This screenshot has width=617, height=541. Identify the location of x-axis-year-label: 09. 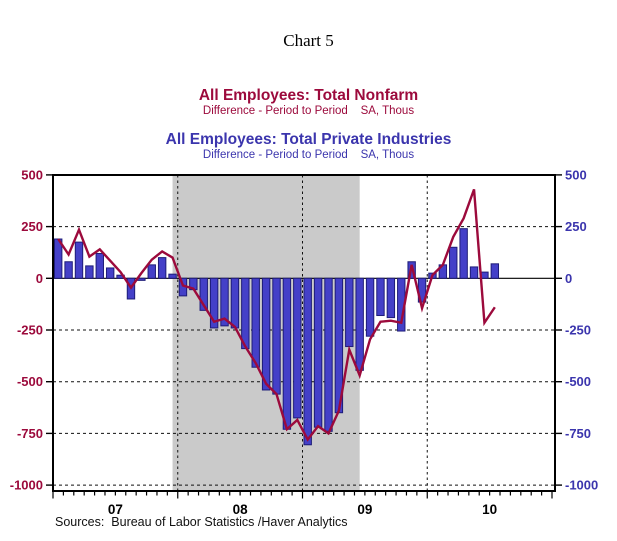
(364, 509).